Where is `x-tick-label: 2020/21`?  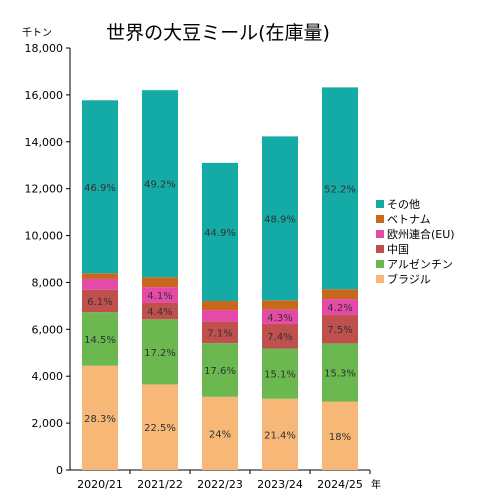
x-tick-label: 2020/21 is located at coordinates (100, 484).